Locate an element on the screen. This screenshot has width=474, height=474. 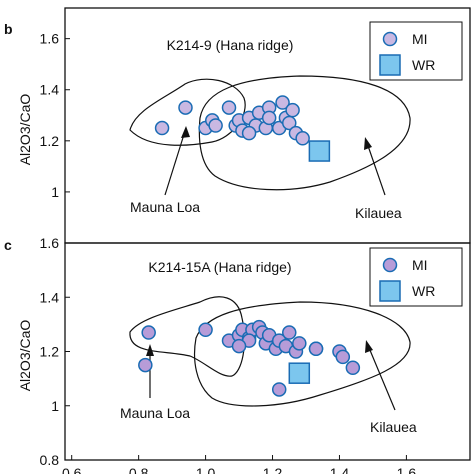
y-tick-label: 0.8 is located at coordinates (50, 460).